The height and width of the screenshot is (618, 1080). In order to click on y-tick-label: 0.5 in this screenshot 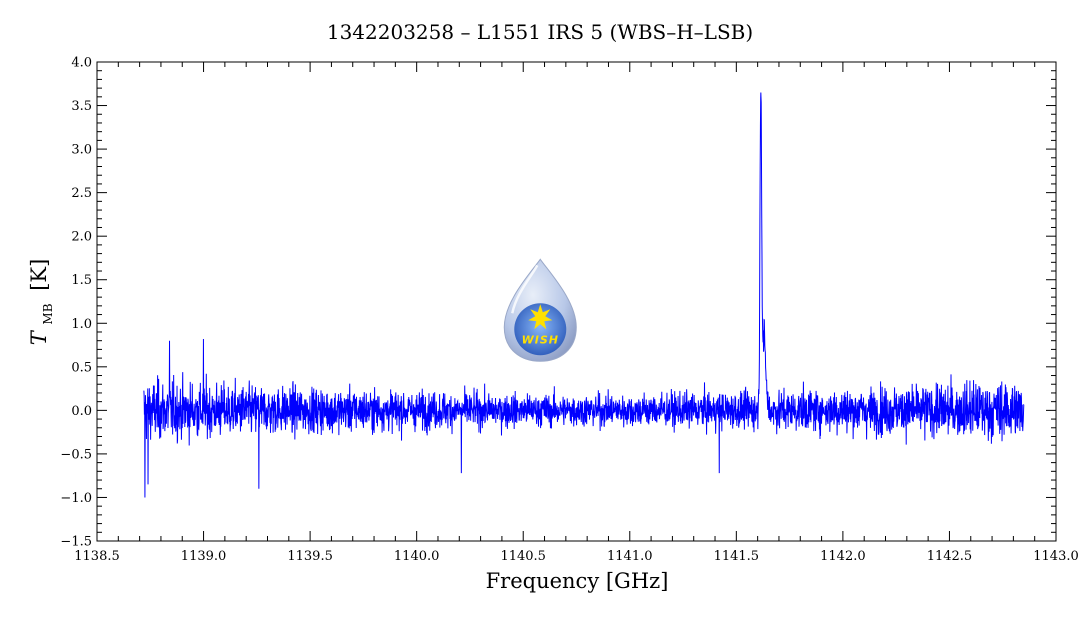, I will do `click(81, 367)`.